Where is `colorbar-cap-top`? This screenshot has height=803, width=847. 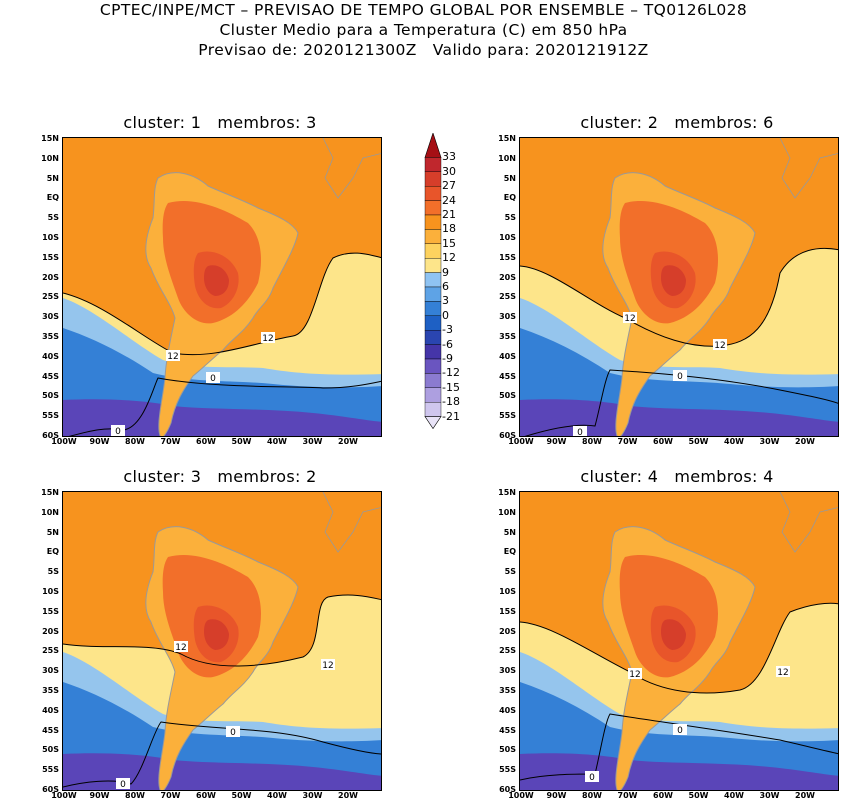 colorbar-cap-top is located at coordinates (433, 145).